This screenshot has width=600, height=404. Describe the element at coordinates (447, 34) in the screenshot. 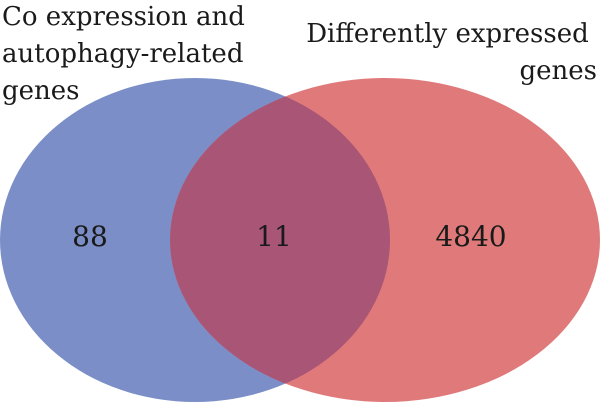

I see `set-b-label-line: Differently expressed` at that location.